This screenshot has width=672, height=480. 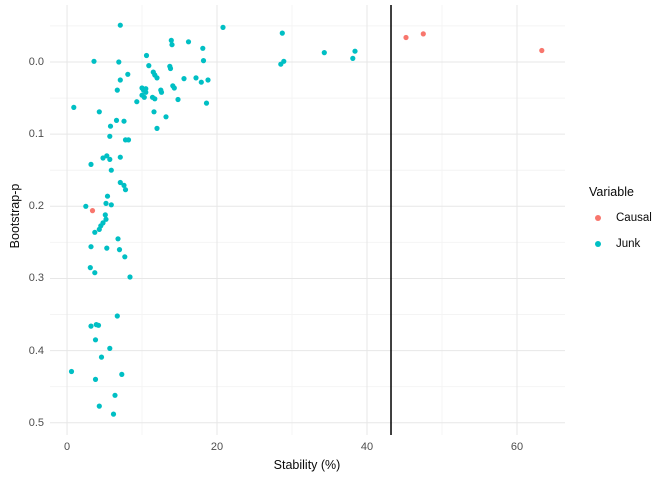 I want to click on legend-item-causal: Causal, so click(x=629, y=217).